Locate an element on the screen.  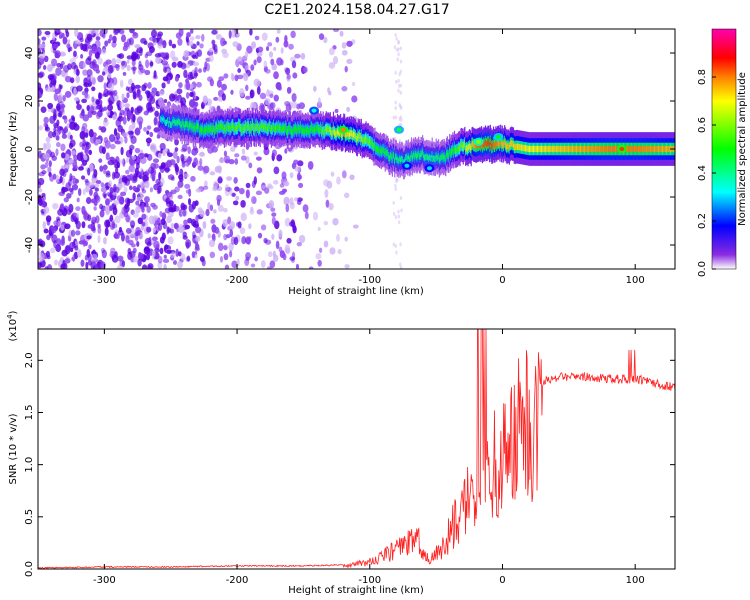
snr-ylabel: SNR (10 * v/v) is located at coordinates (13, 448).